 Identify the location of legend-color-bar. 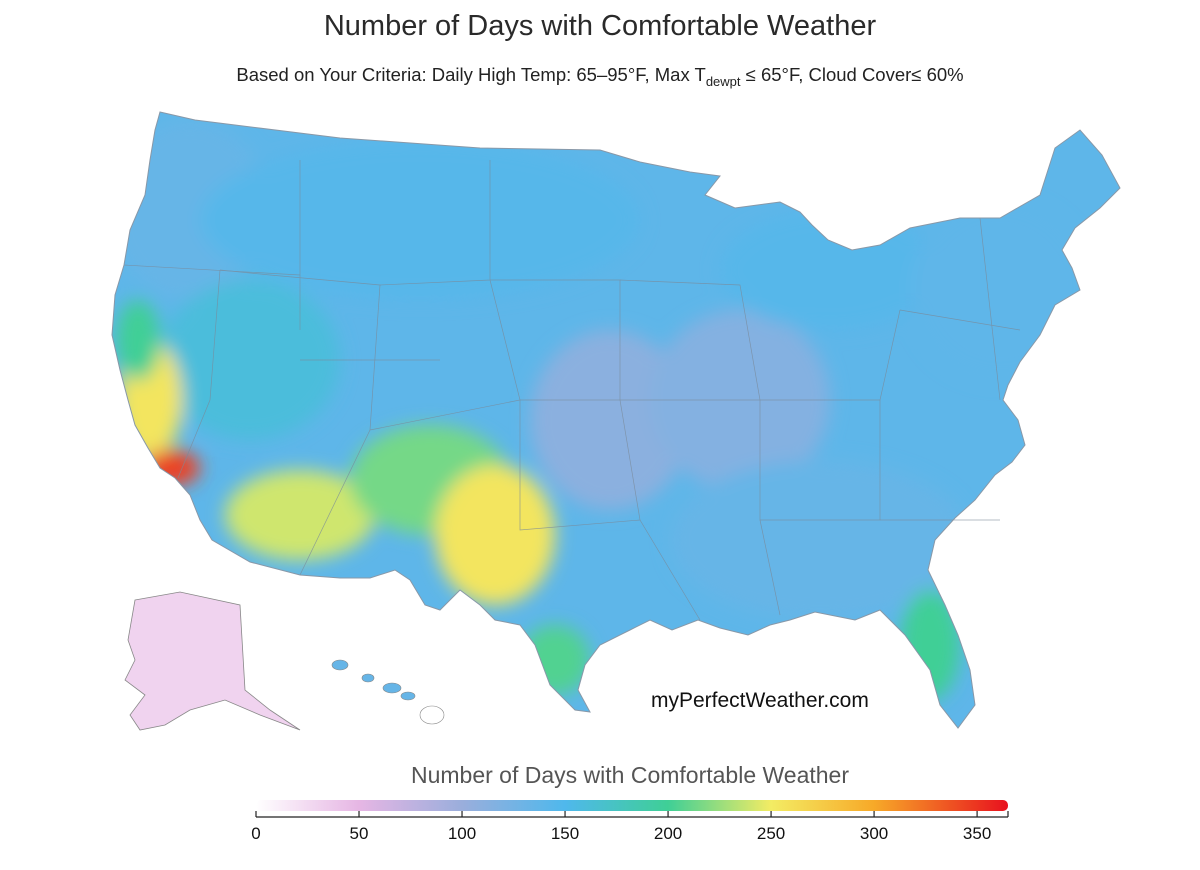
(632, 805).